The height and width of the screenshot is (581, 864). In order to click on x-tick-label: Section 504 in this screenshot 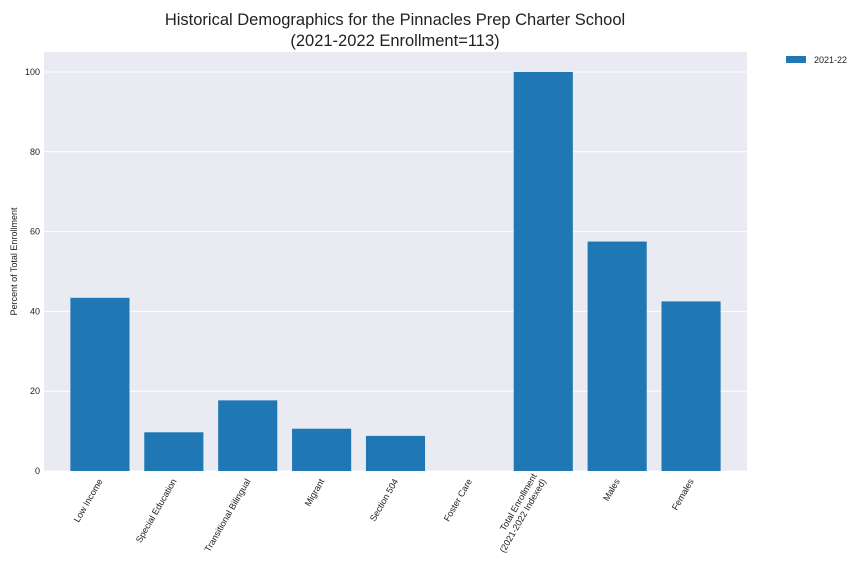, I will do `click(384, 500)`.